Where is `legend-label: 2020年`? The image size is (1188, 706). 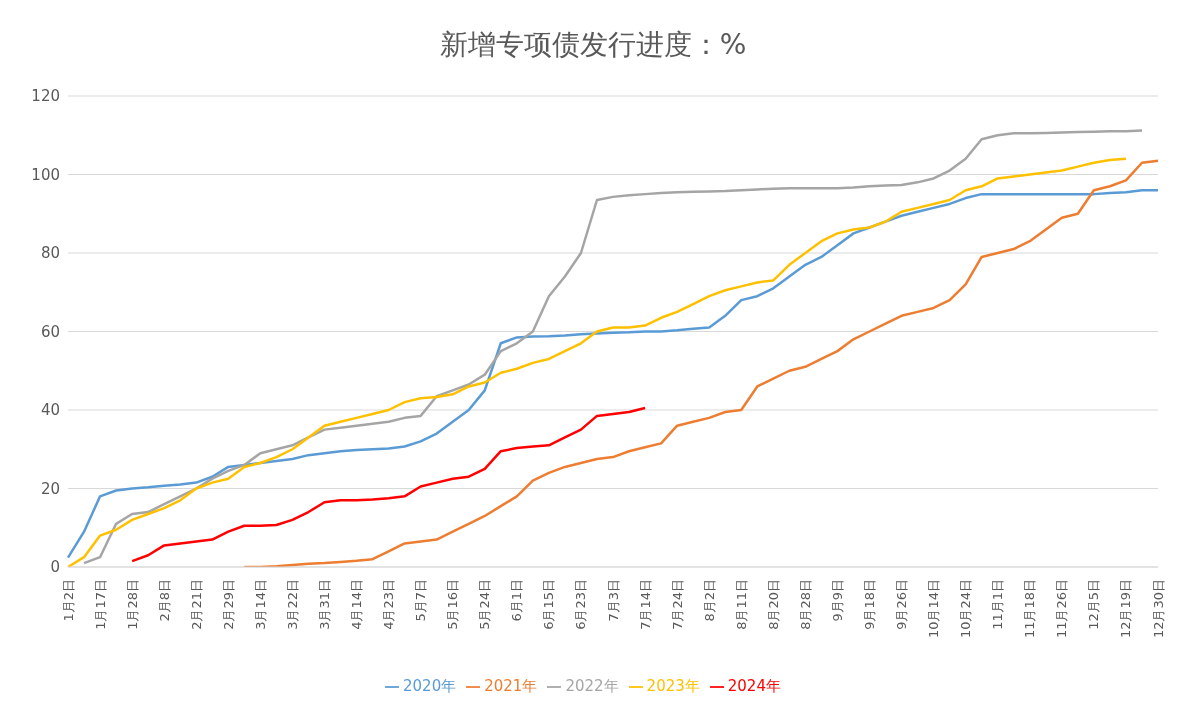 legend-label: 2020年 is located at coordinates (430, 686).